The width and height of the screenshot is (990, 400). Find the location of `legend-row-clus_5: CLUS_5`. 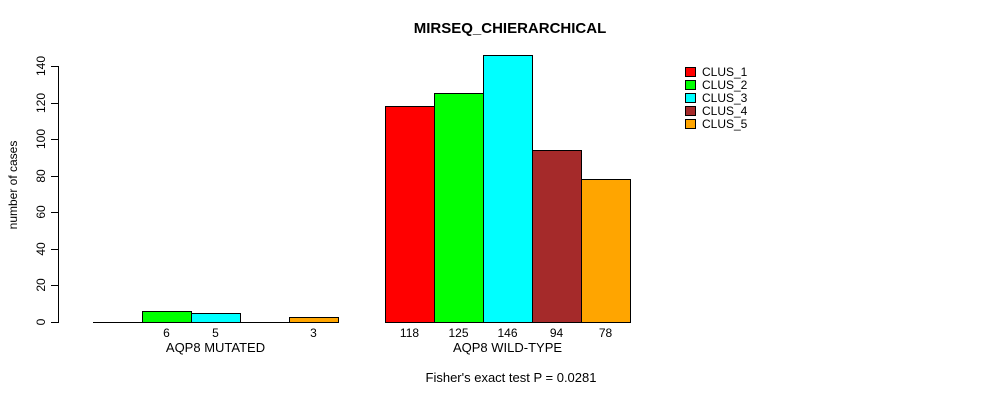

legend-row-clus_5: CLUS_5 is located at coordinates (716, 123).